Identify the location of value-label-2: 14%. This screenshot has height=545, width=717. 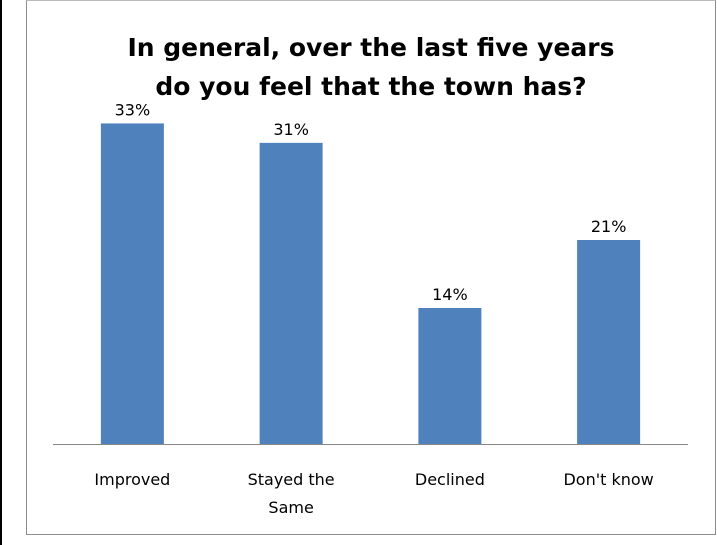
(450, 294).